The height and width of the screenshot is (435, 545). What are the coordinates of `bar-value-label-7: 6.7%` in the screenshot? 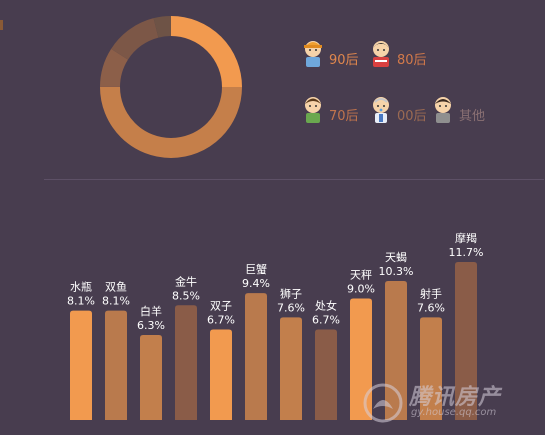 It's located at (326, 320).